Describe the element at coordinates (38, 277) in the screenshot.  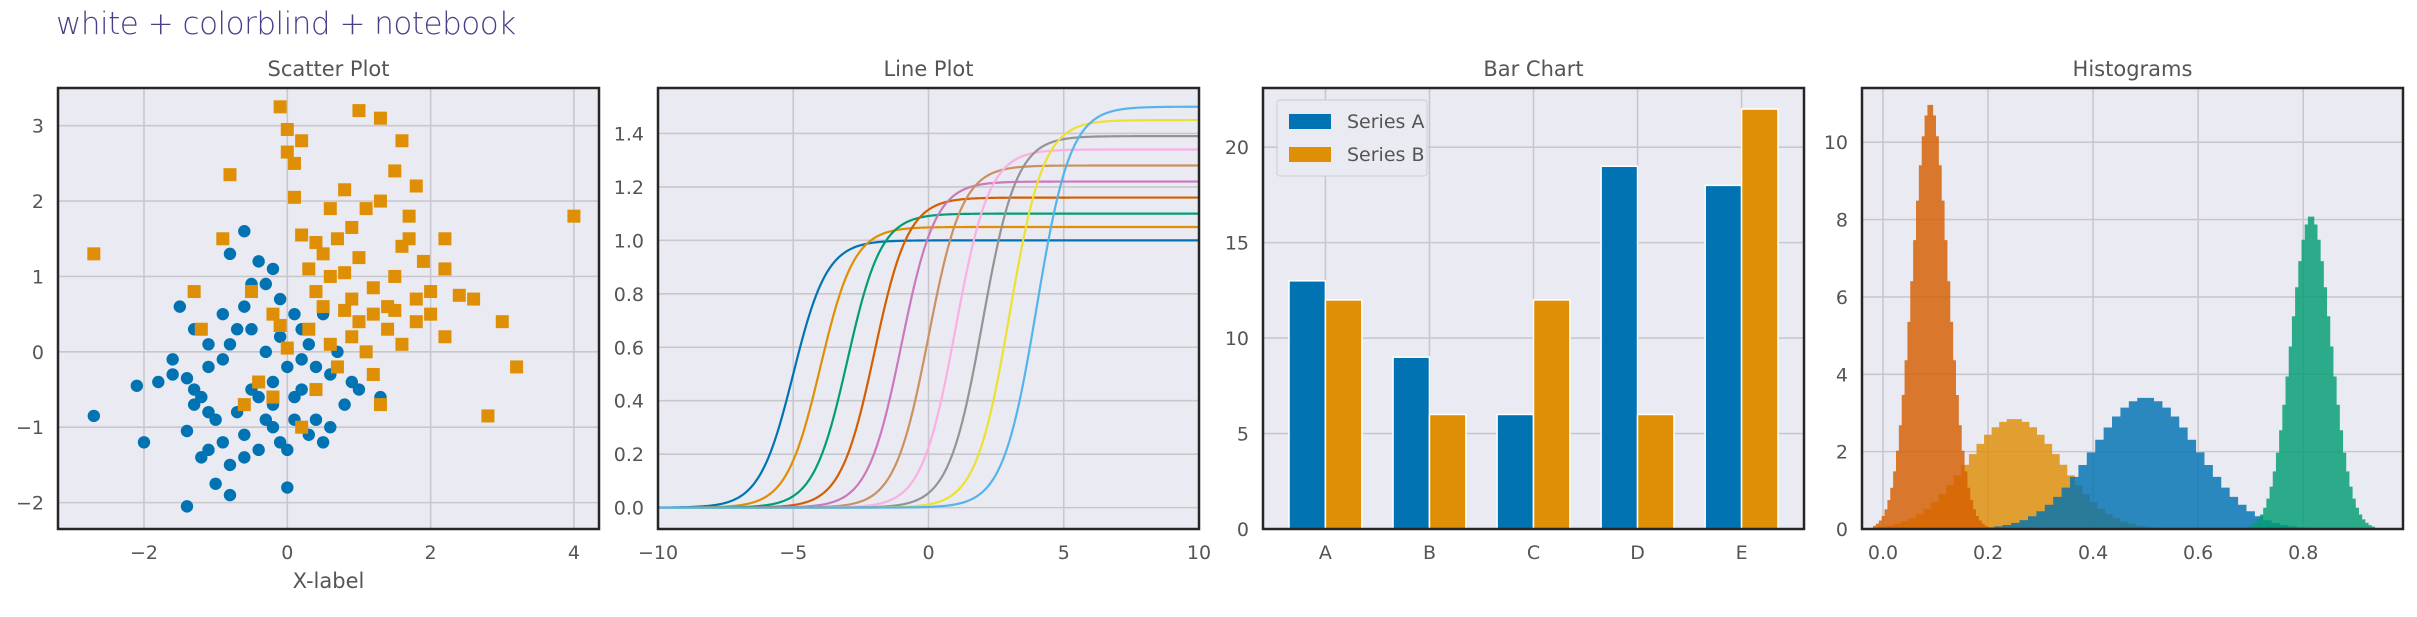
I see `y-tick-label: 1` at that location.